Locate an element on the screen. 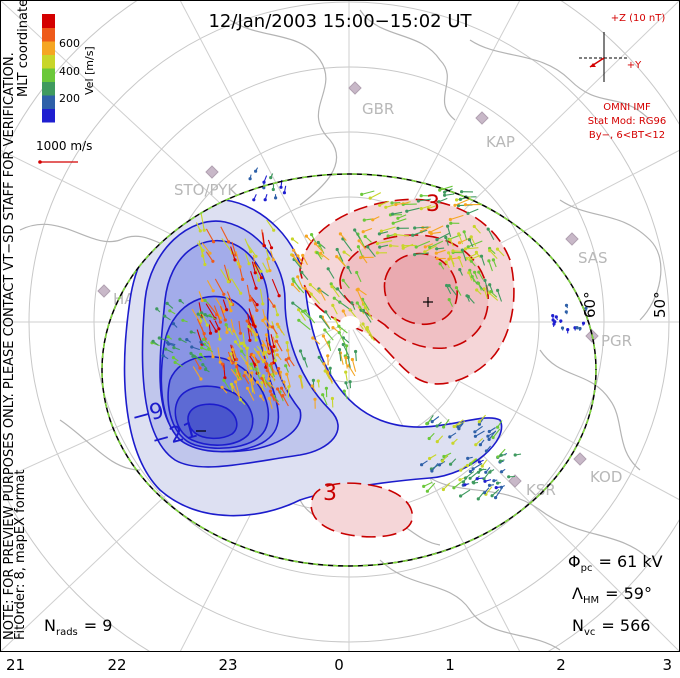  color-bar-label: Vel [m/s] is located at coordinates (89, 70).